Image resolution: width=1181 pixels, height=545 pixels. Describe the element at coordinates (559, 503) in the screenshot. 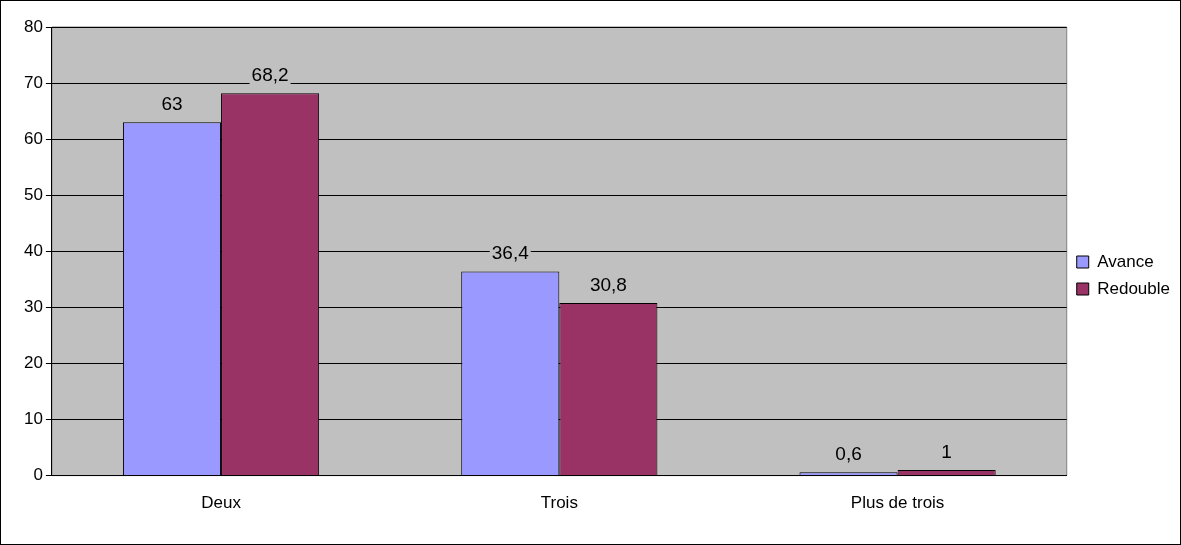

I see `x-tick-label: Trois` at that location.